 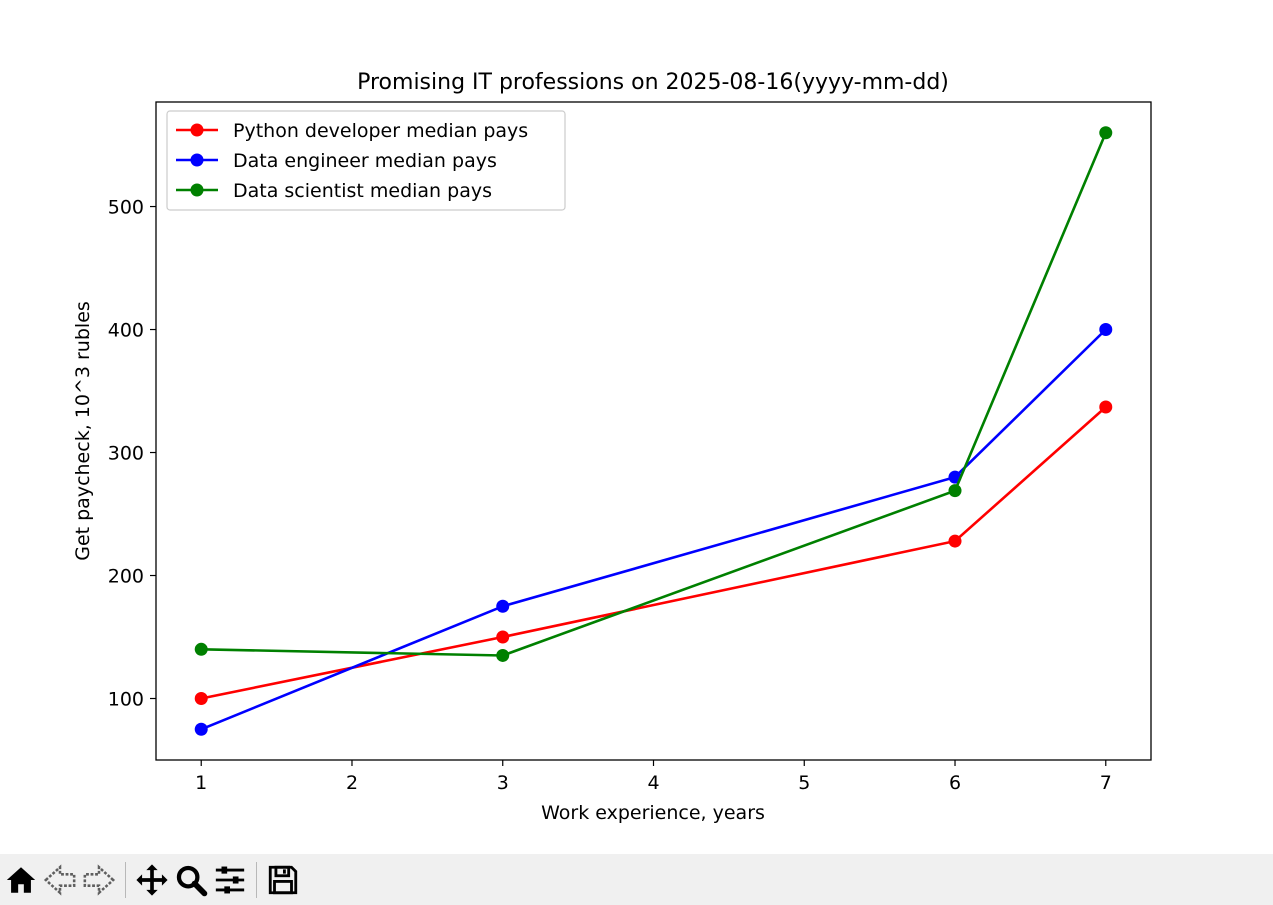 I want to click on back-arrow-icon, so click(x=59, y=879).